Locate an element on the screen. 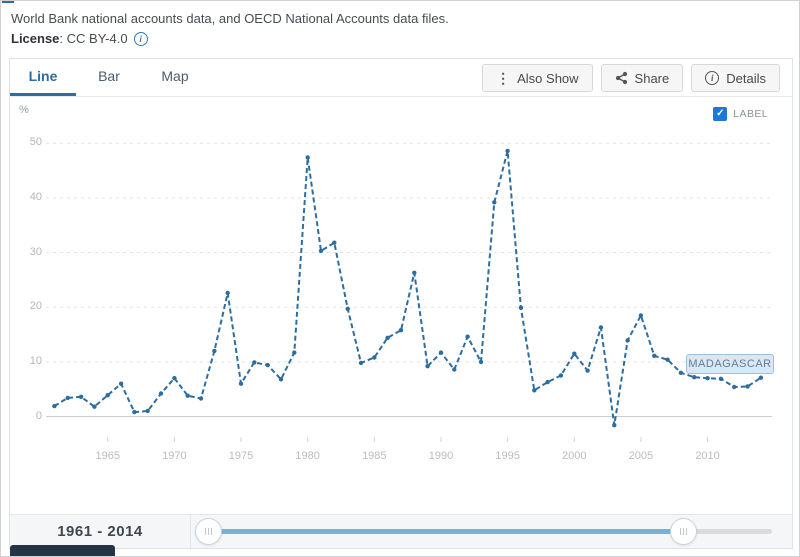  data-point-1968 is located at coordinates (147, 411).